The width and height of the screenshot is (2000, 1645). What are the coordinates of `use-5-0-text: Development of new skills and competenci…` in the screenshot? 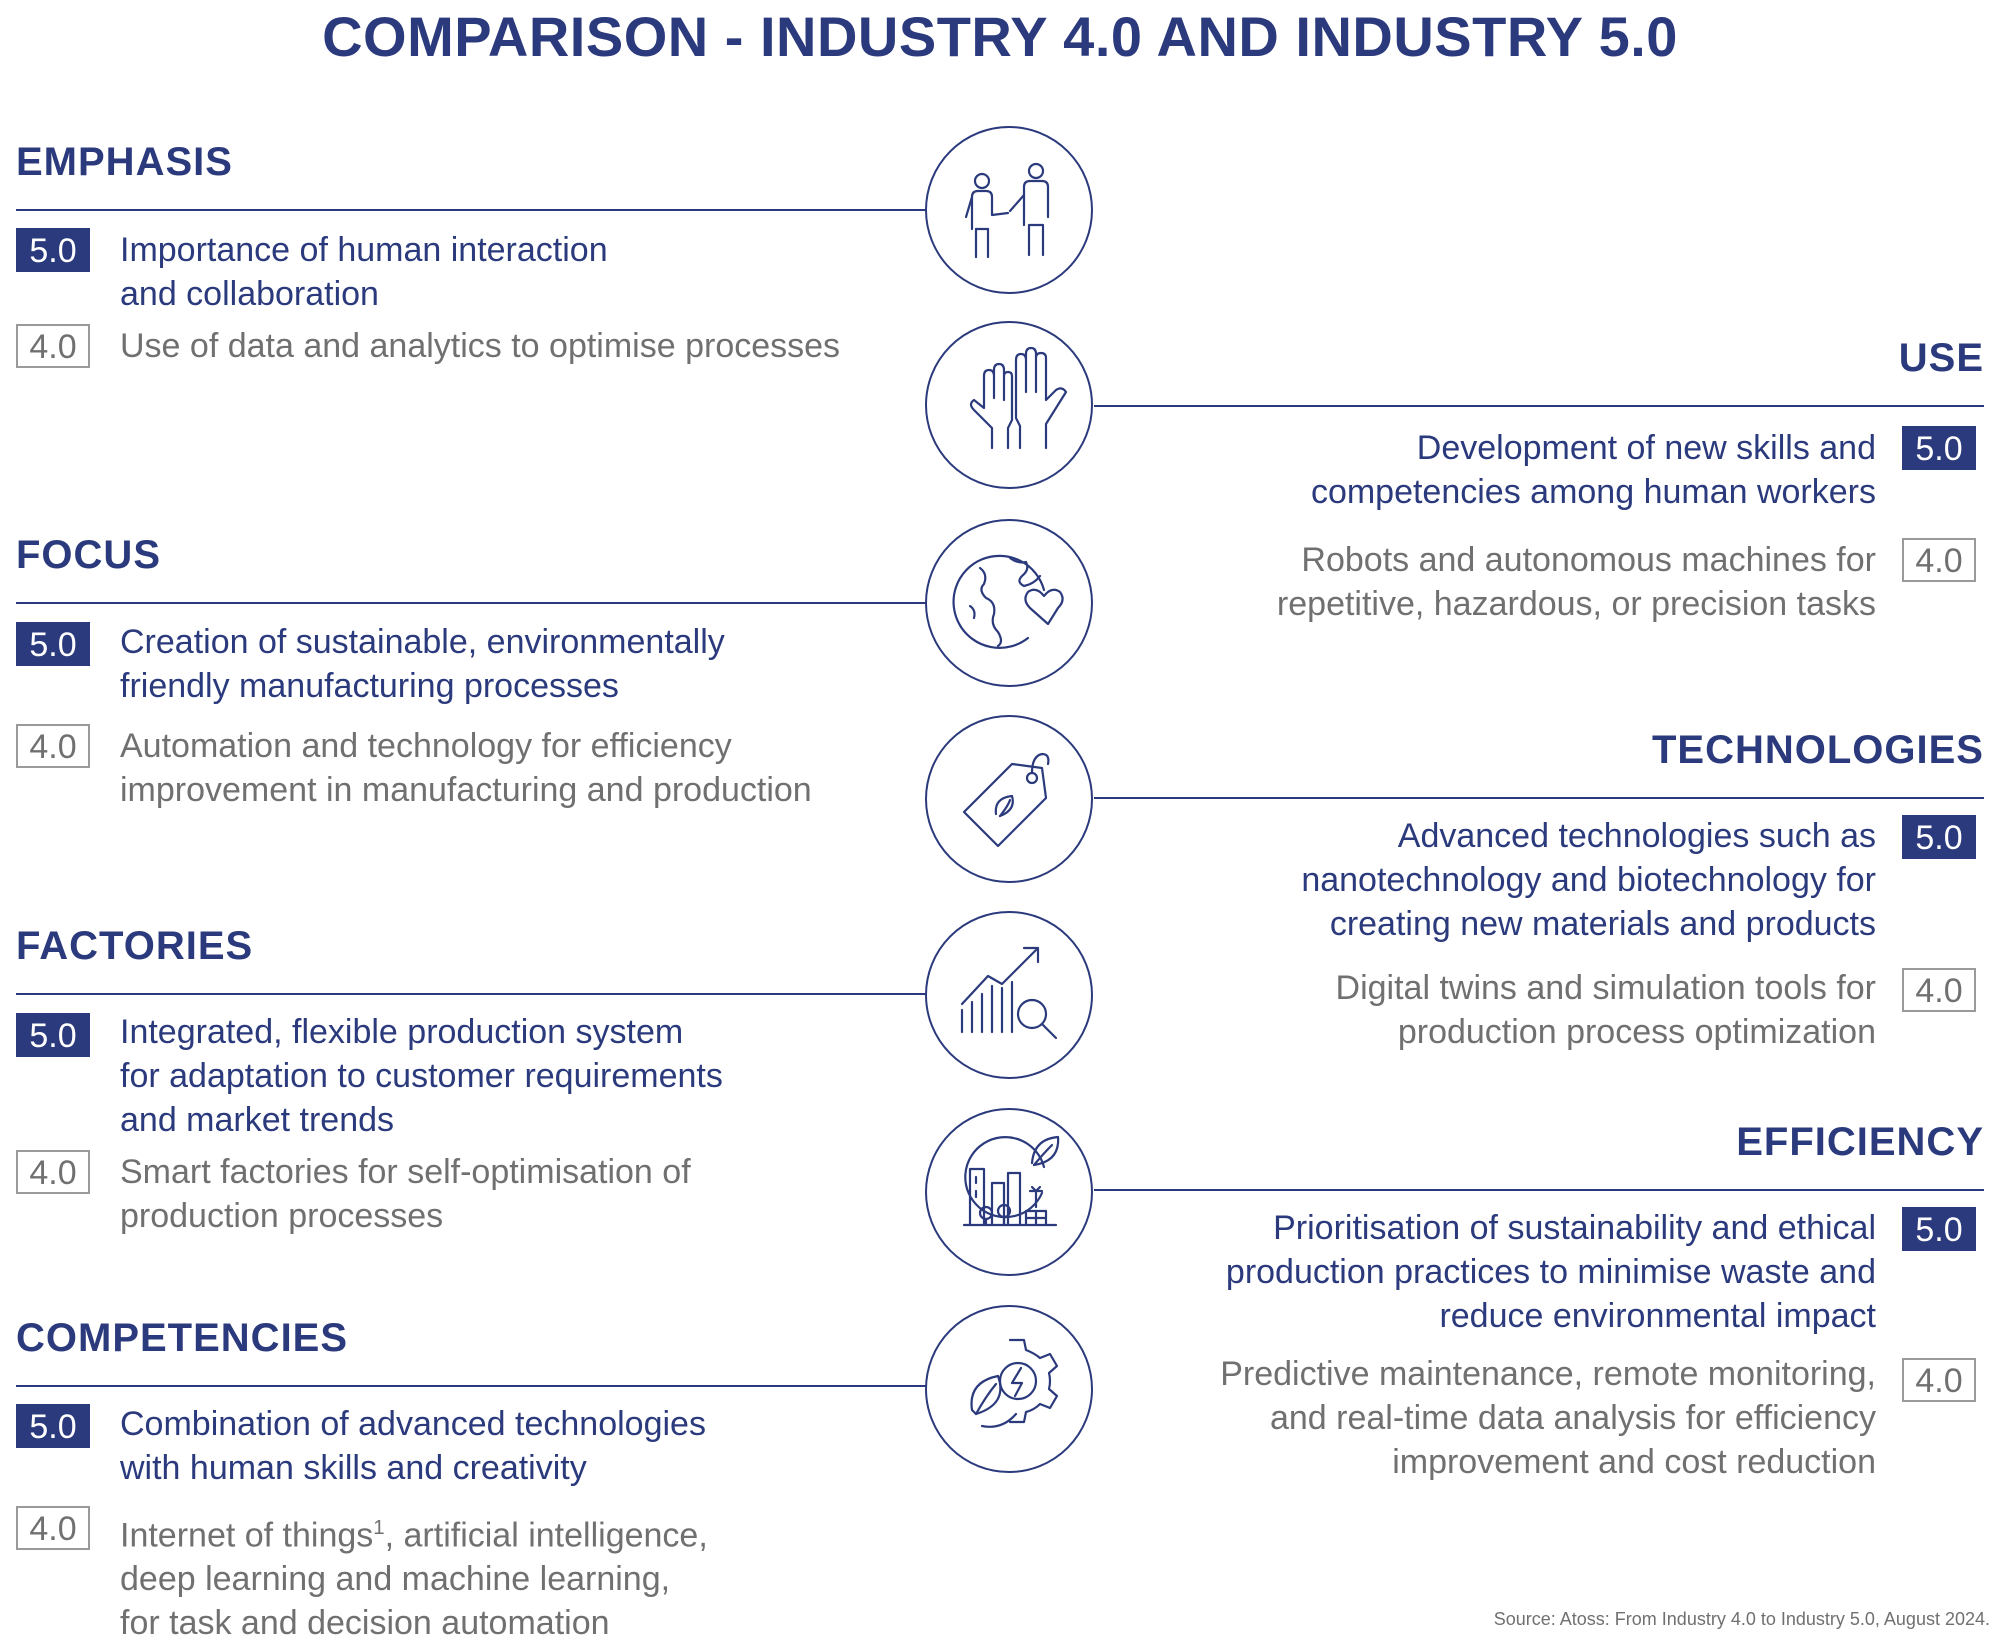 It's located at (1593, 470).